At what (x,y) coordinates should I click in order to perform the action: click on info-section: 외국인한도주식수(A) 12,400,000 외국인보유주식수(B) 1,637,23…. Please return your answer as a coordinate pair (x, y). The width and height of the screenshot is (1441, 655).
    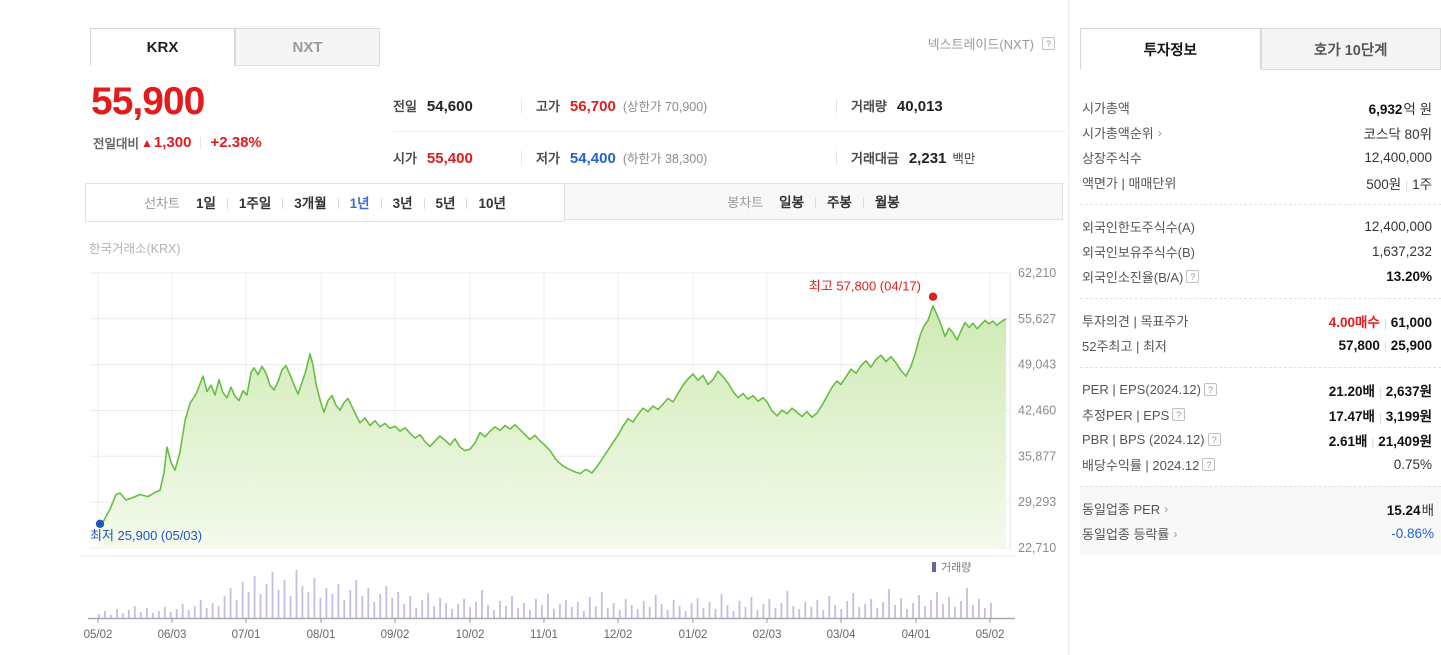
    Looking at the image, I should click on (1260, 251).